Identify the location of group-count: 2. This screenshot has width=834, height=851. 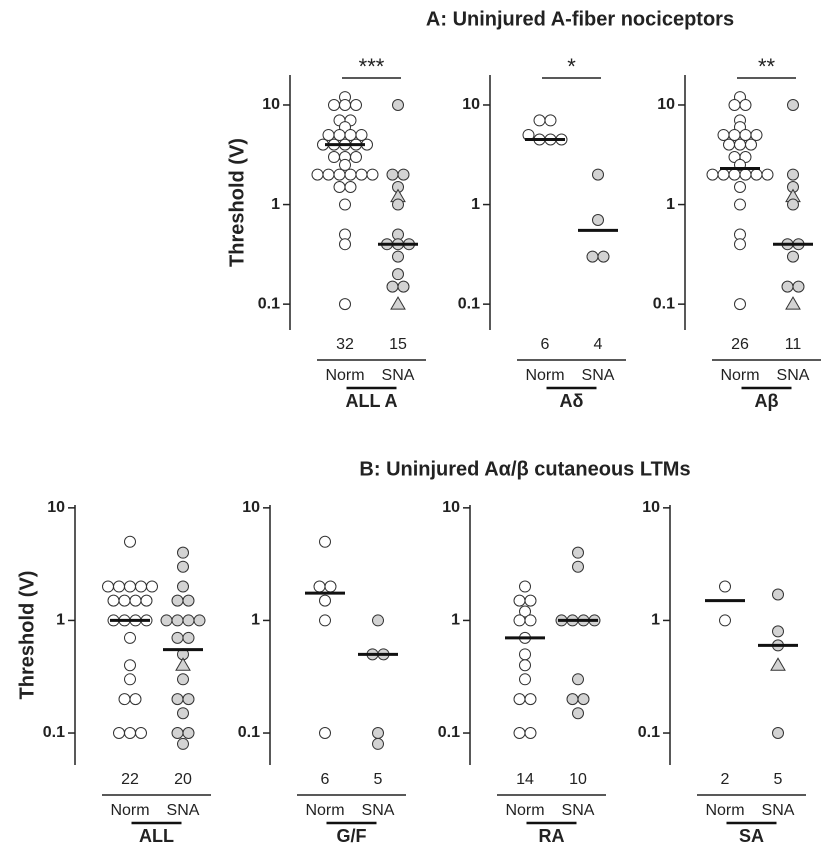
(725, 779).